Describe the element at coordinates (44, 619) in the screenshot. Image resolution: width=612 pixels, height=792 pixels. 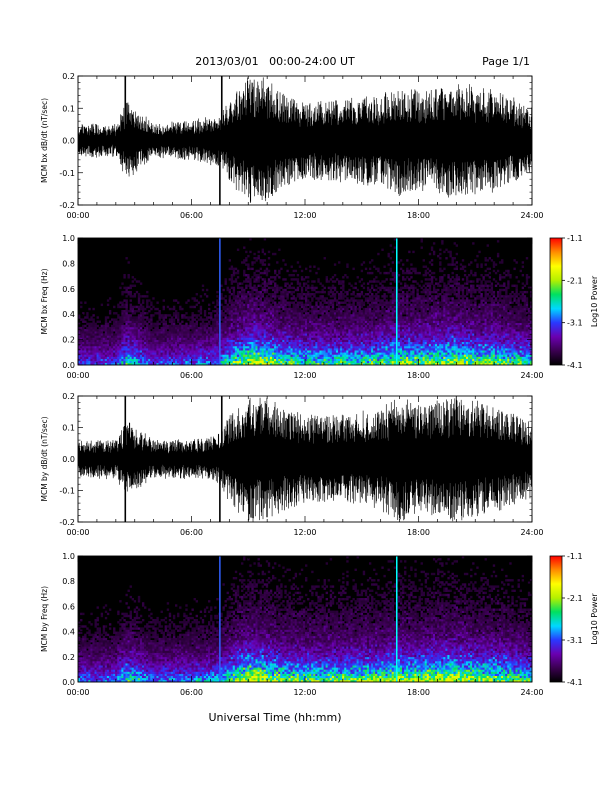
I see `y-axis-label: MCM by Freq (Hz)` at that location.